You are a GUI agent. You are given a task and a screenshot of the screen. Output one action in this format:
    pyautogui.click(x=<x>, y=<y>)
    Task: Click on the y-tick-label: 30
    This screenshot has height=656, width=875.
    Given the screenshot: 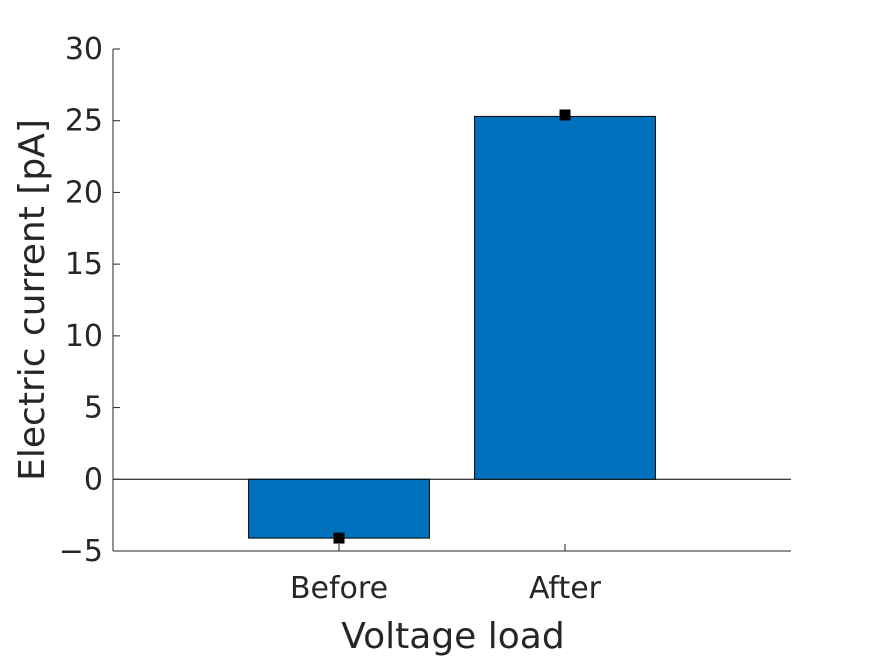 What is the action you would take?
    pyautogui.click(x=84, y=49)
    